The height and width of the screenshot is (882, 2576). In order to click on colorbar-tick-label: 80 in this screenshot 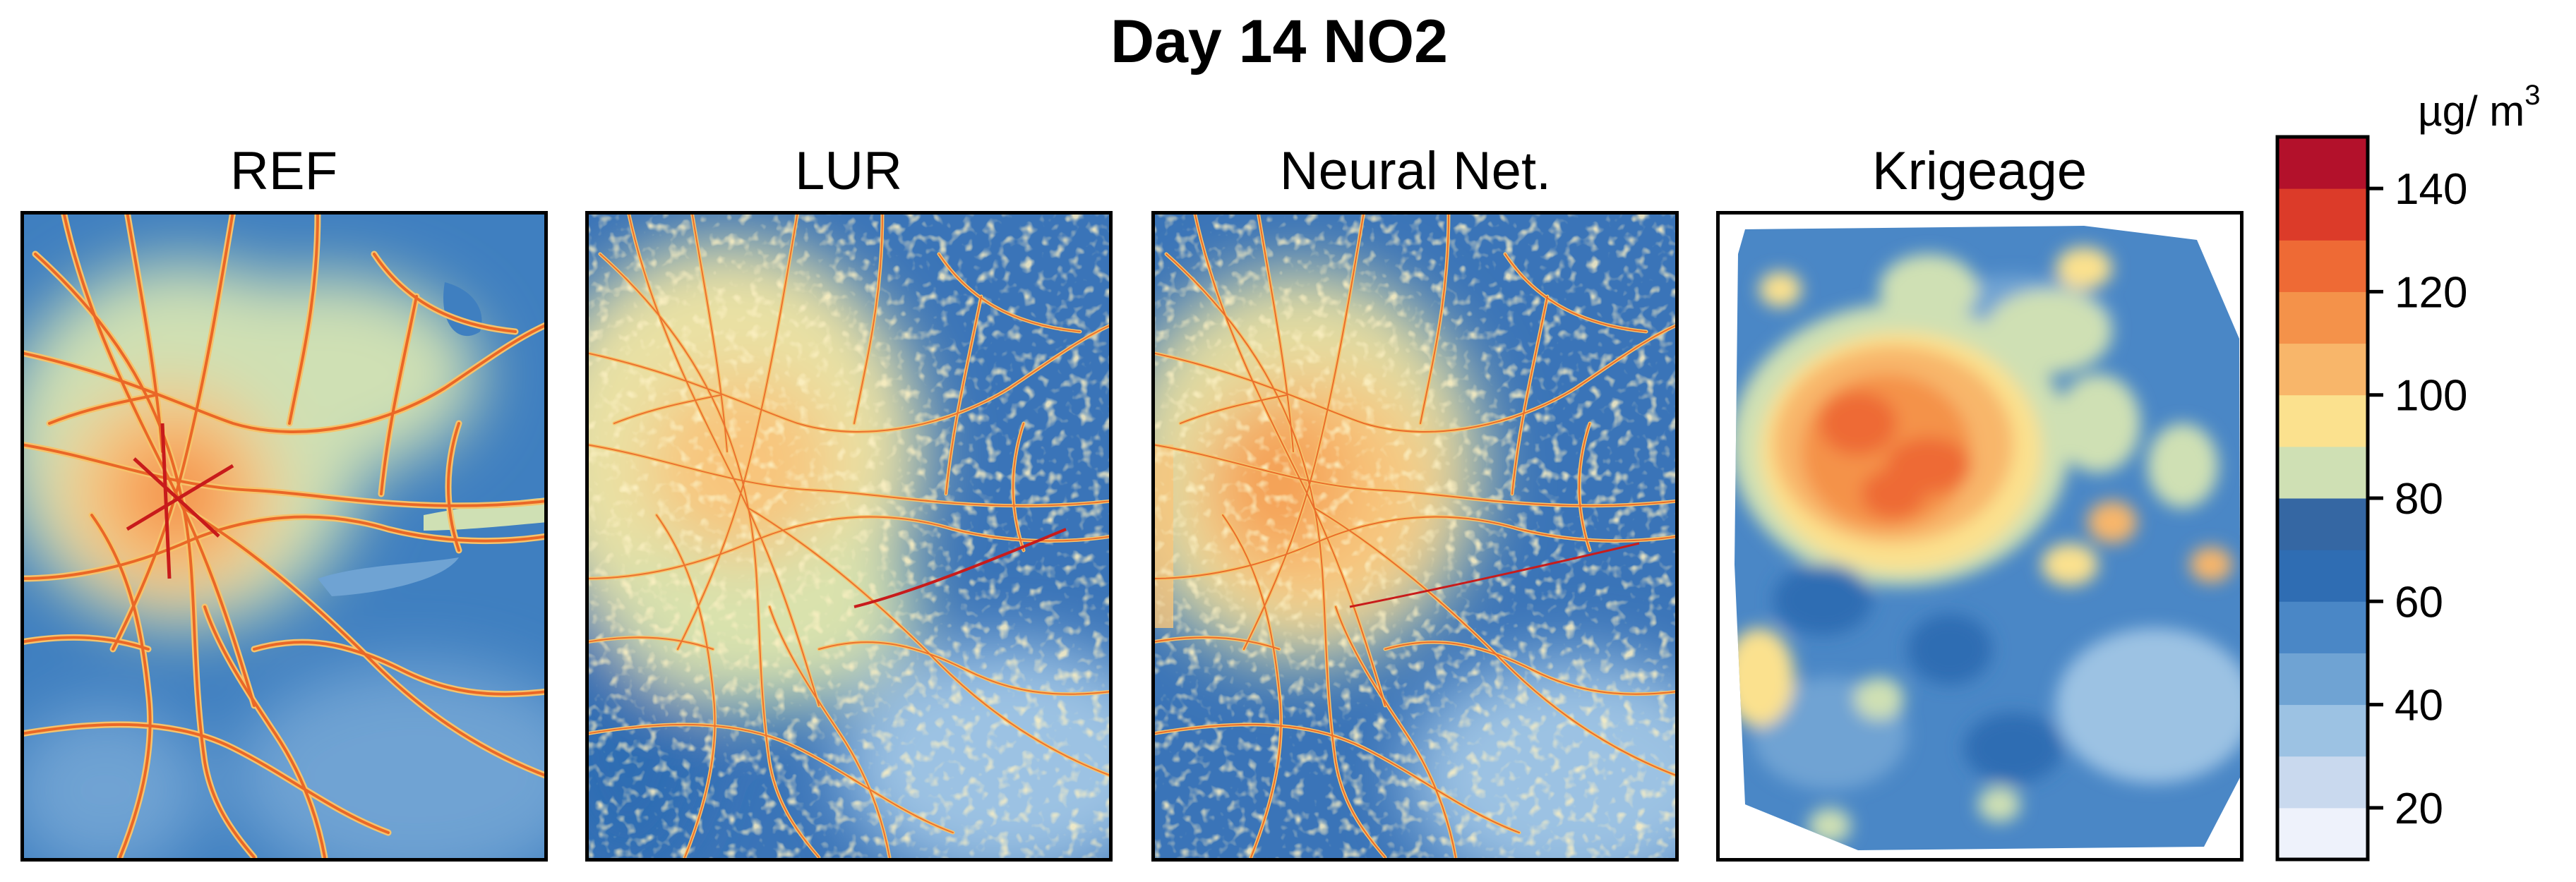, I will do `click(2419, 499)`.